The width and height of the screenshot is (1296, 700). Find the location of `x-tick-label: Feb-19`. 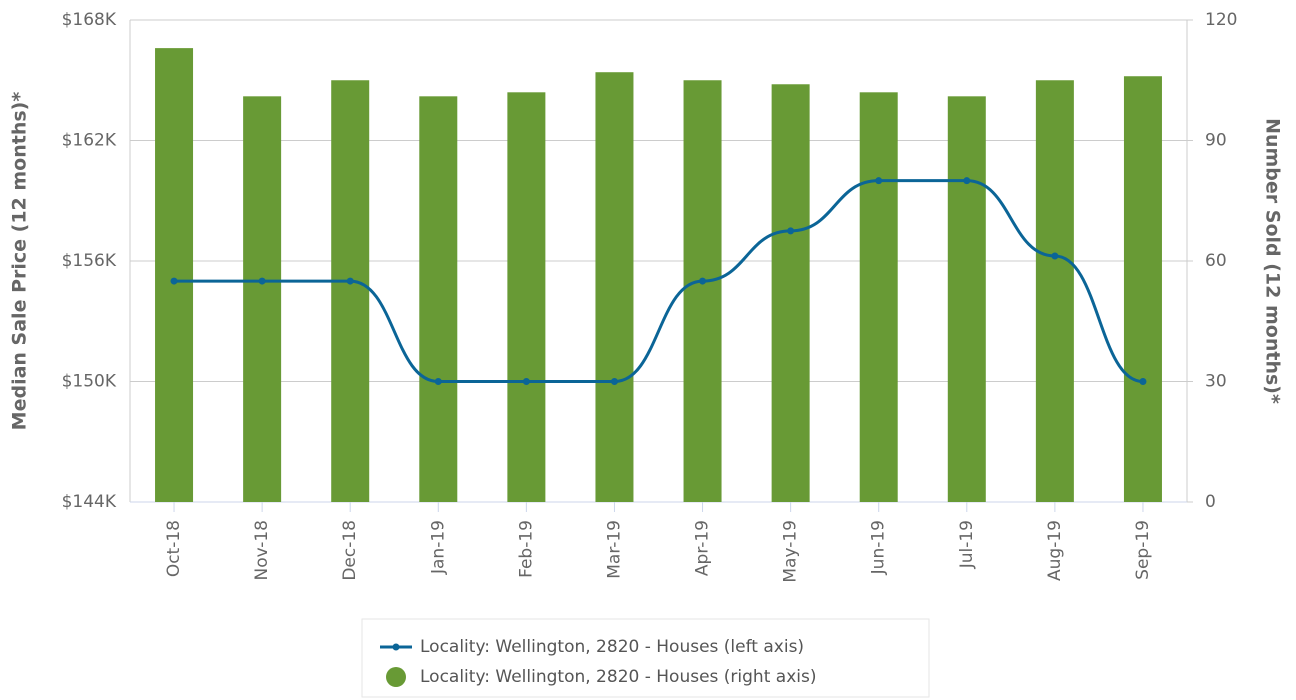

x-tick-label: Feb-19 is located at coordinates (526, 549).